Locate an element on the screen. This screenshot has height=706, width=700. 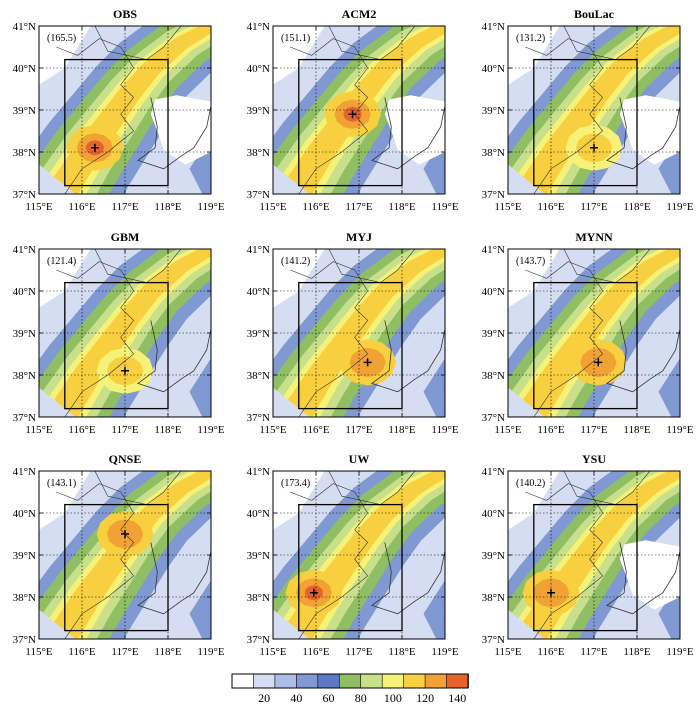
panel-title: BouLac is located at coordinates (594, 14).